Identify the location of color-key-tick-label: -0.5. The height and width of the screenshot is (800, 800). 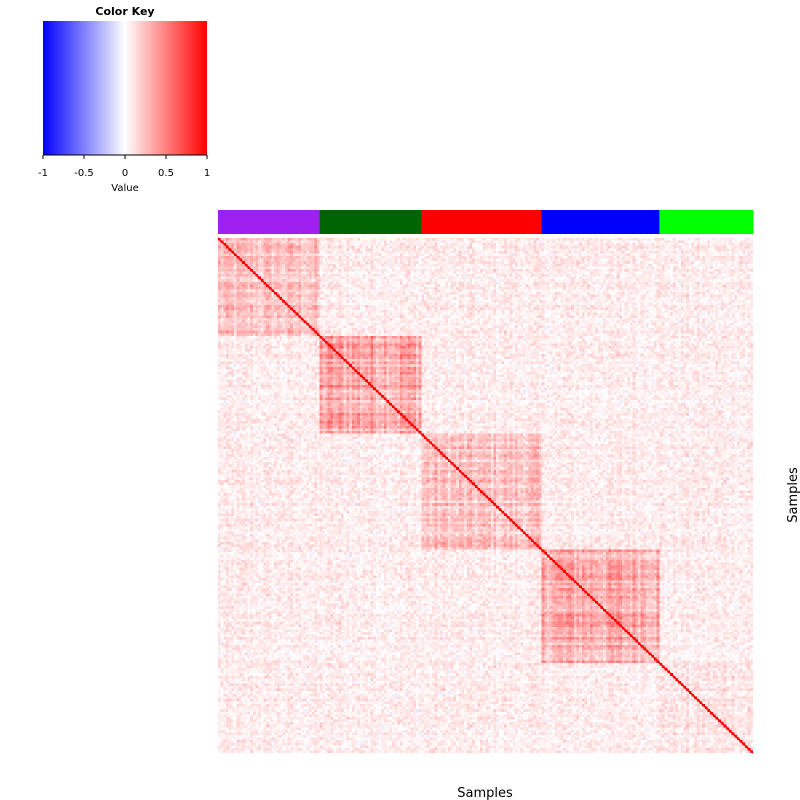
(84, 173).